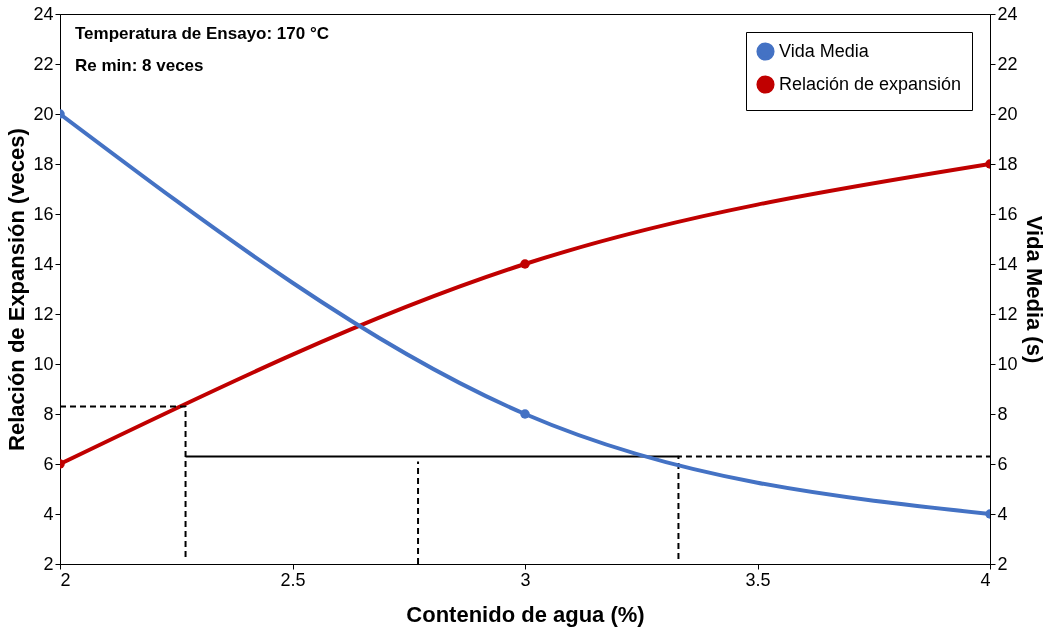 The width and height of the screenshot is (1062, 641). I want to click on x-tick-label: 3.5, so click(758, 579).